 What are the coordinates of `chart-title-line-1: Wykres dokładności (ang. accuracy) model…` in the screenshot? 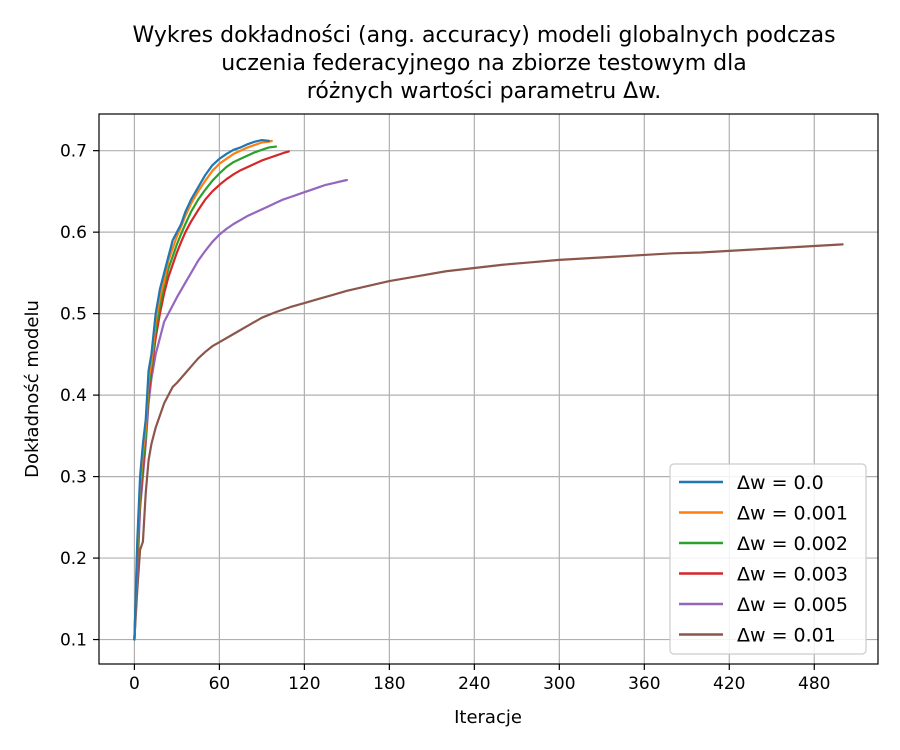 It's located at (483, 35).